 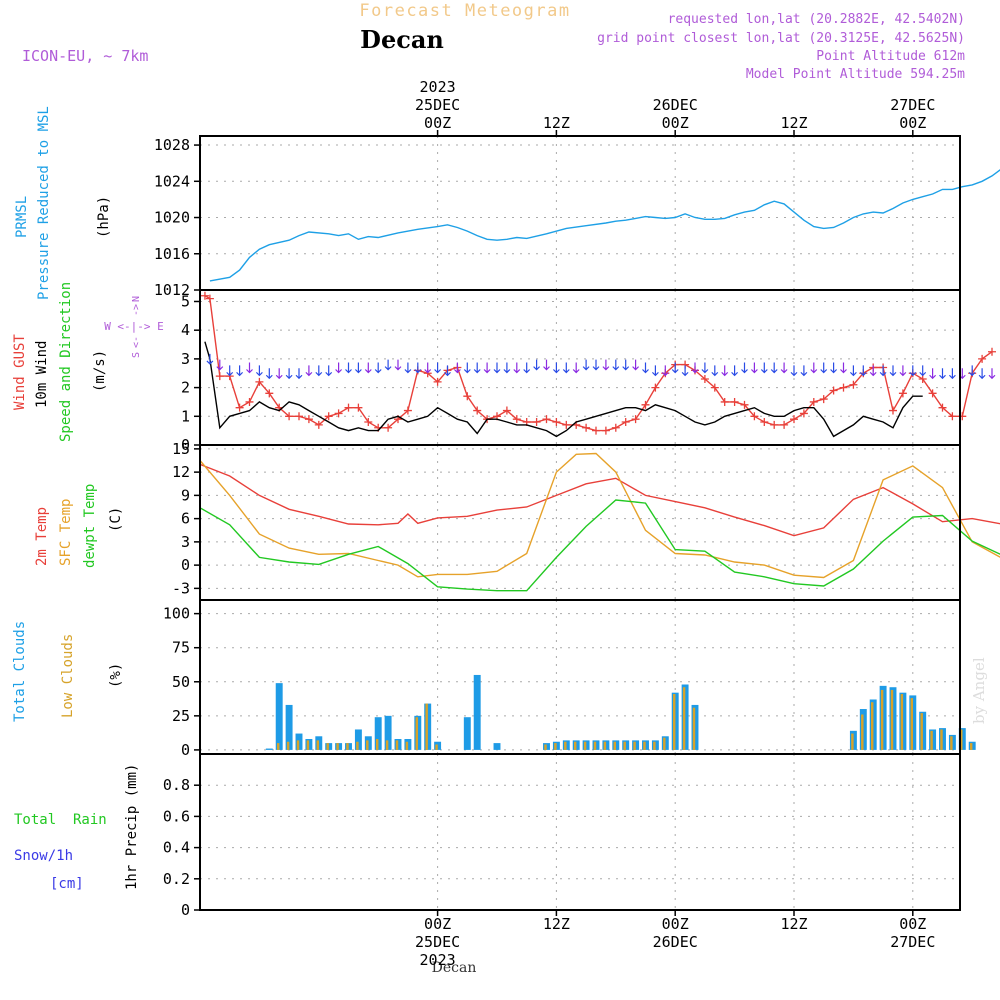 I want to click on series-sfc-temp, so click(x=599, y=515).